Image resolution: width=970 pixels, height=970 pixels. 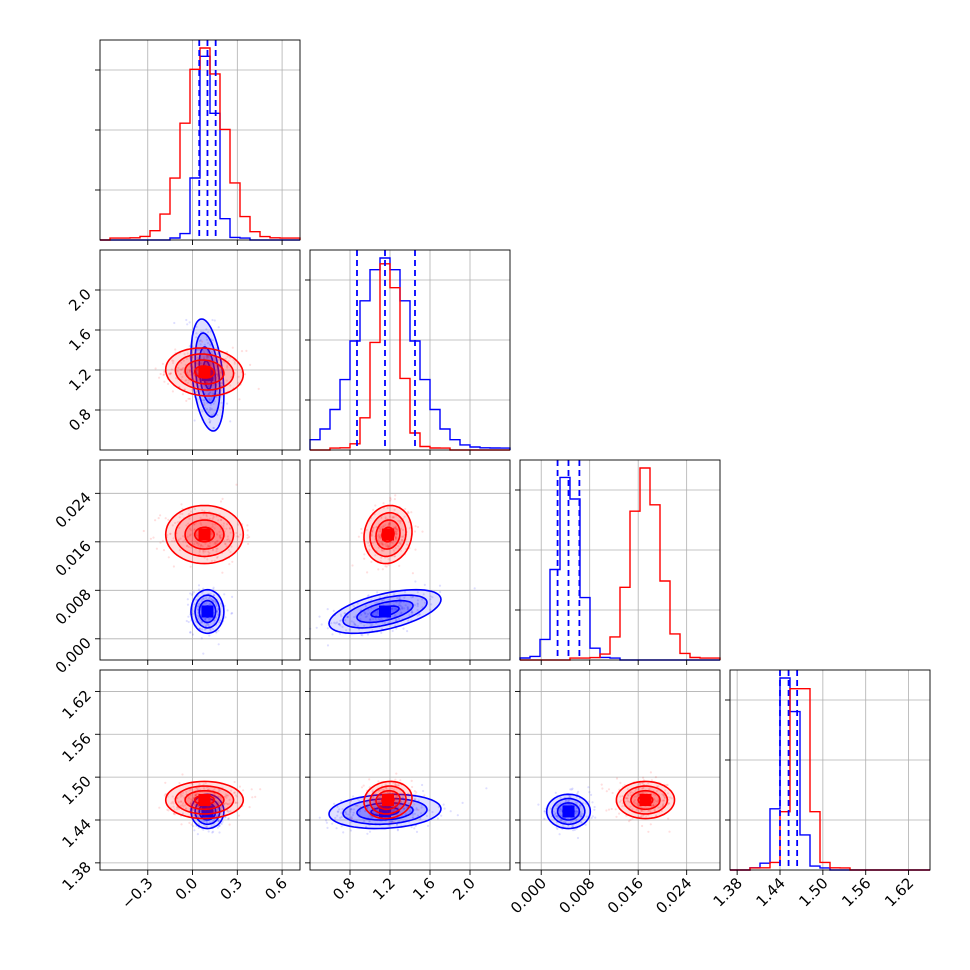 I want to click on y-tick-label: 0.000, so click(x=73, y=655).